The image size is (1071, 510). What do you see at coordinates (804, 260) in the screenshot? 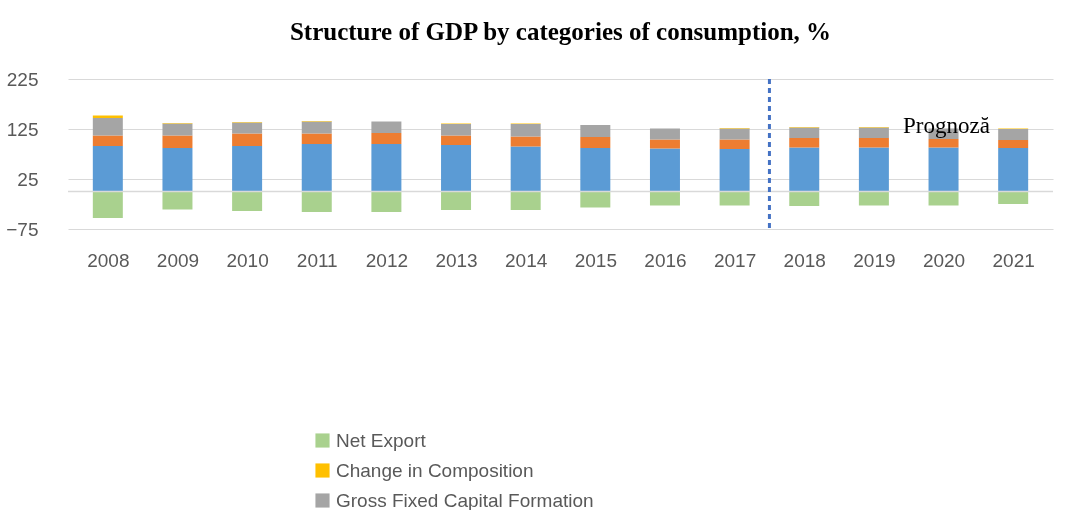
I see `x-tick-label: 2018` at bounding box center [804, 260].